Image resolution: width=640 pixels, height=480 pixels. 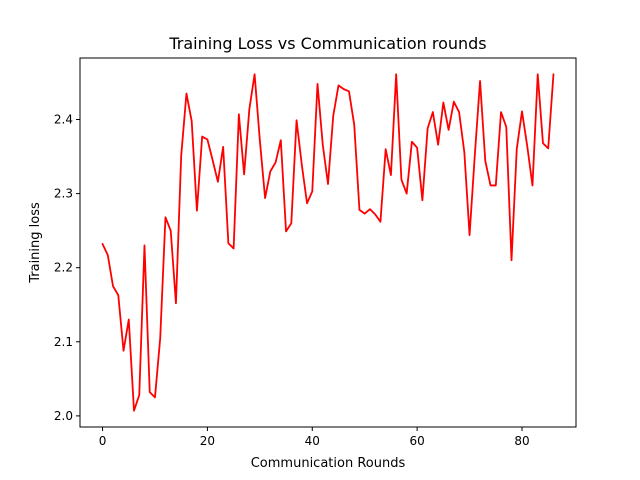 I want to click on x-tick-label: 80, so click(x=521, y=441).